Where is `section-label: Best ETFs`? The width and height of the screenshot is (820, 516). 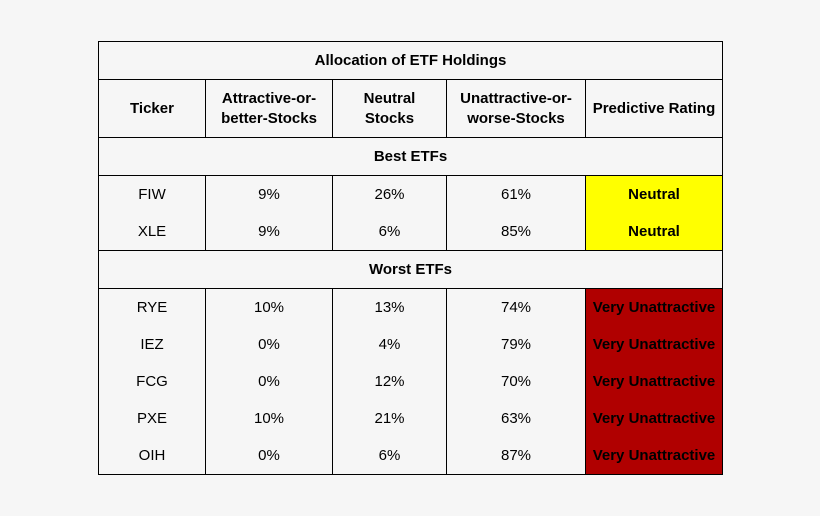 section-label: Best ETFs is located at coordinates (410, 156).